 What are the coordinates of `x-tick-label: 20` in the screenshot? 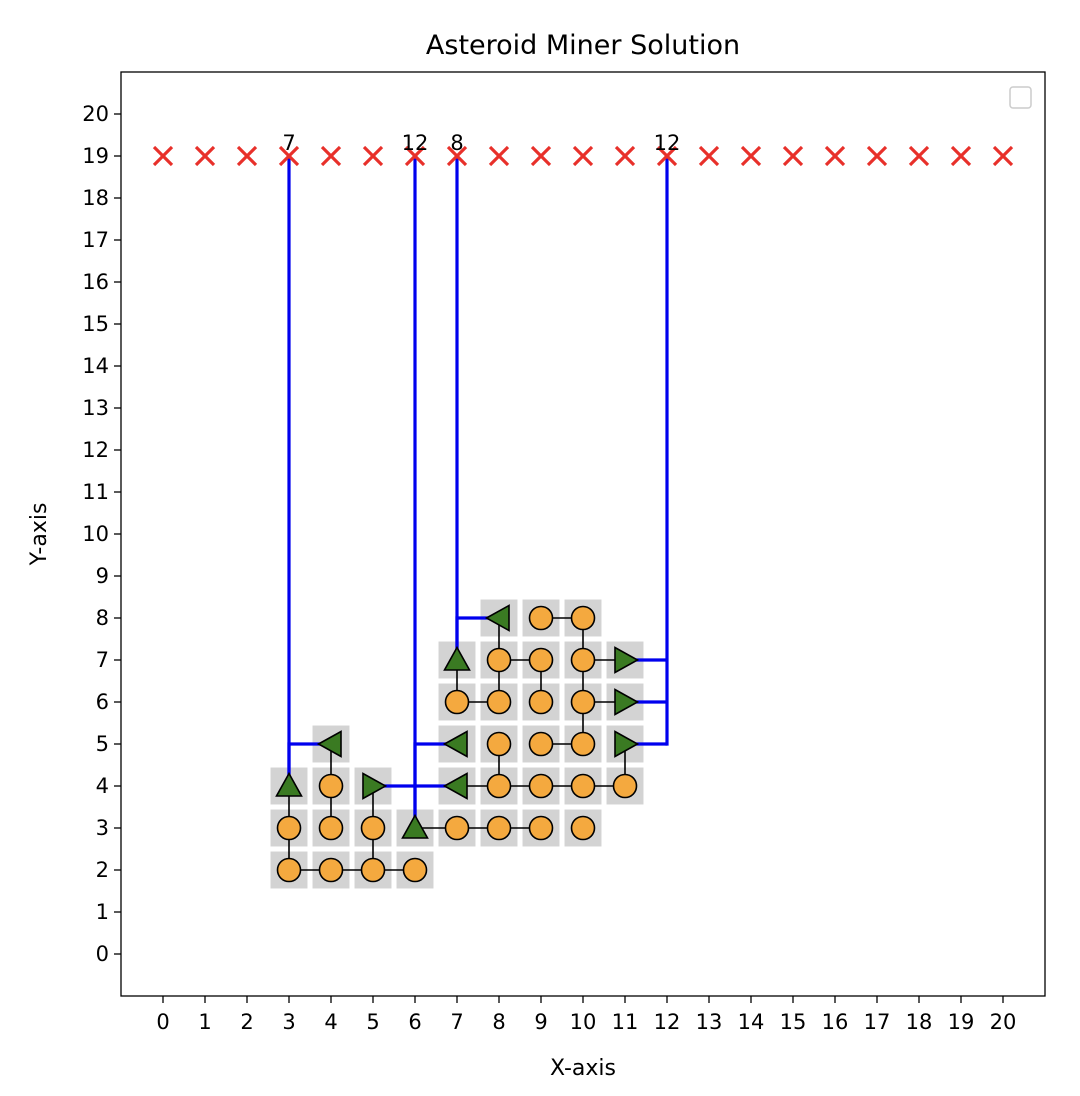 It's located at (1003, 1022).